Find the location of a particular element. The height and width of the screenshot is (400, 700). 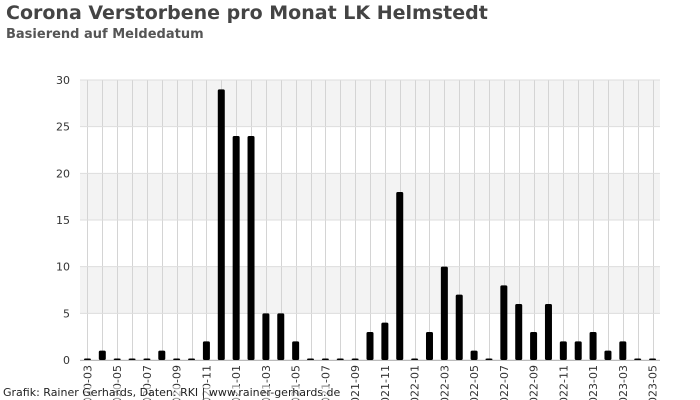

x-tick-label: 2022-03 is located at coordinates (444, 382).